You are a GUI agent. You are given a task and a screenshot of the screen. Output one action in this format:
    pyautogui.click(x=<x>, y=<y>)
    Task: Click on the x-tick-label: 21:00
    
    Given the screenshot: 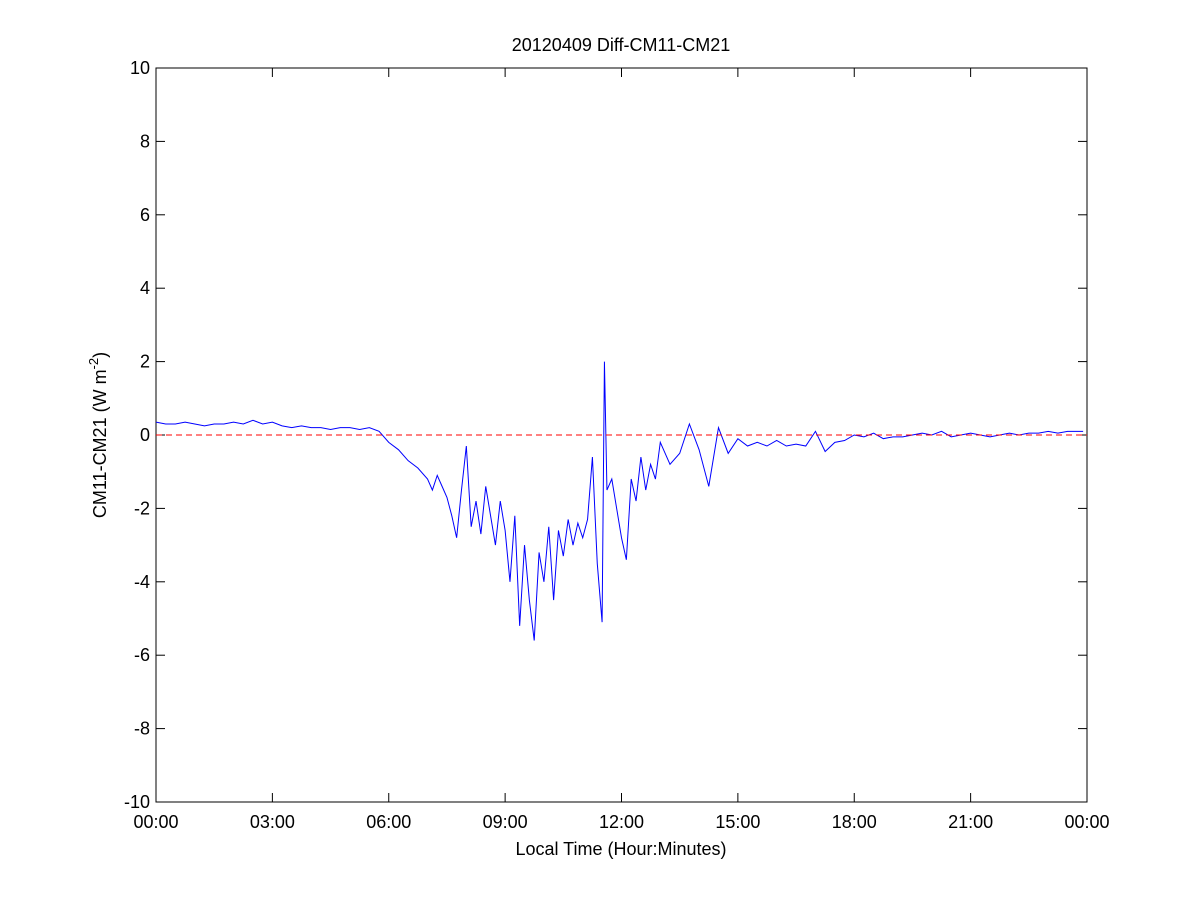 What is the action you would take?
    pyautogui.click(x=970, y=822)
    